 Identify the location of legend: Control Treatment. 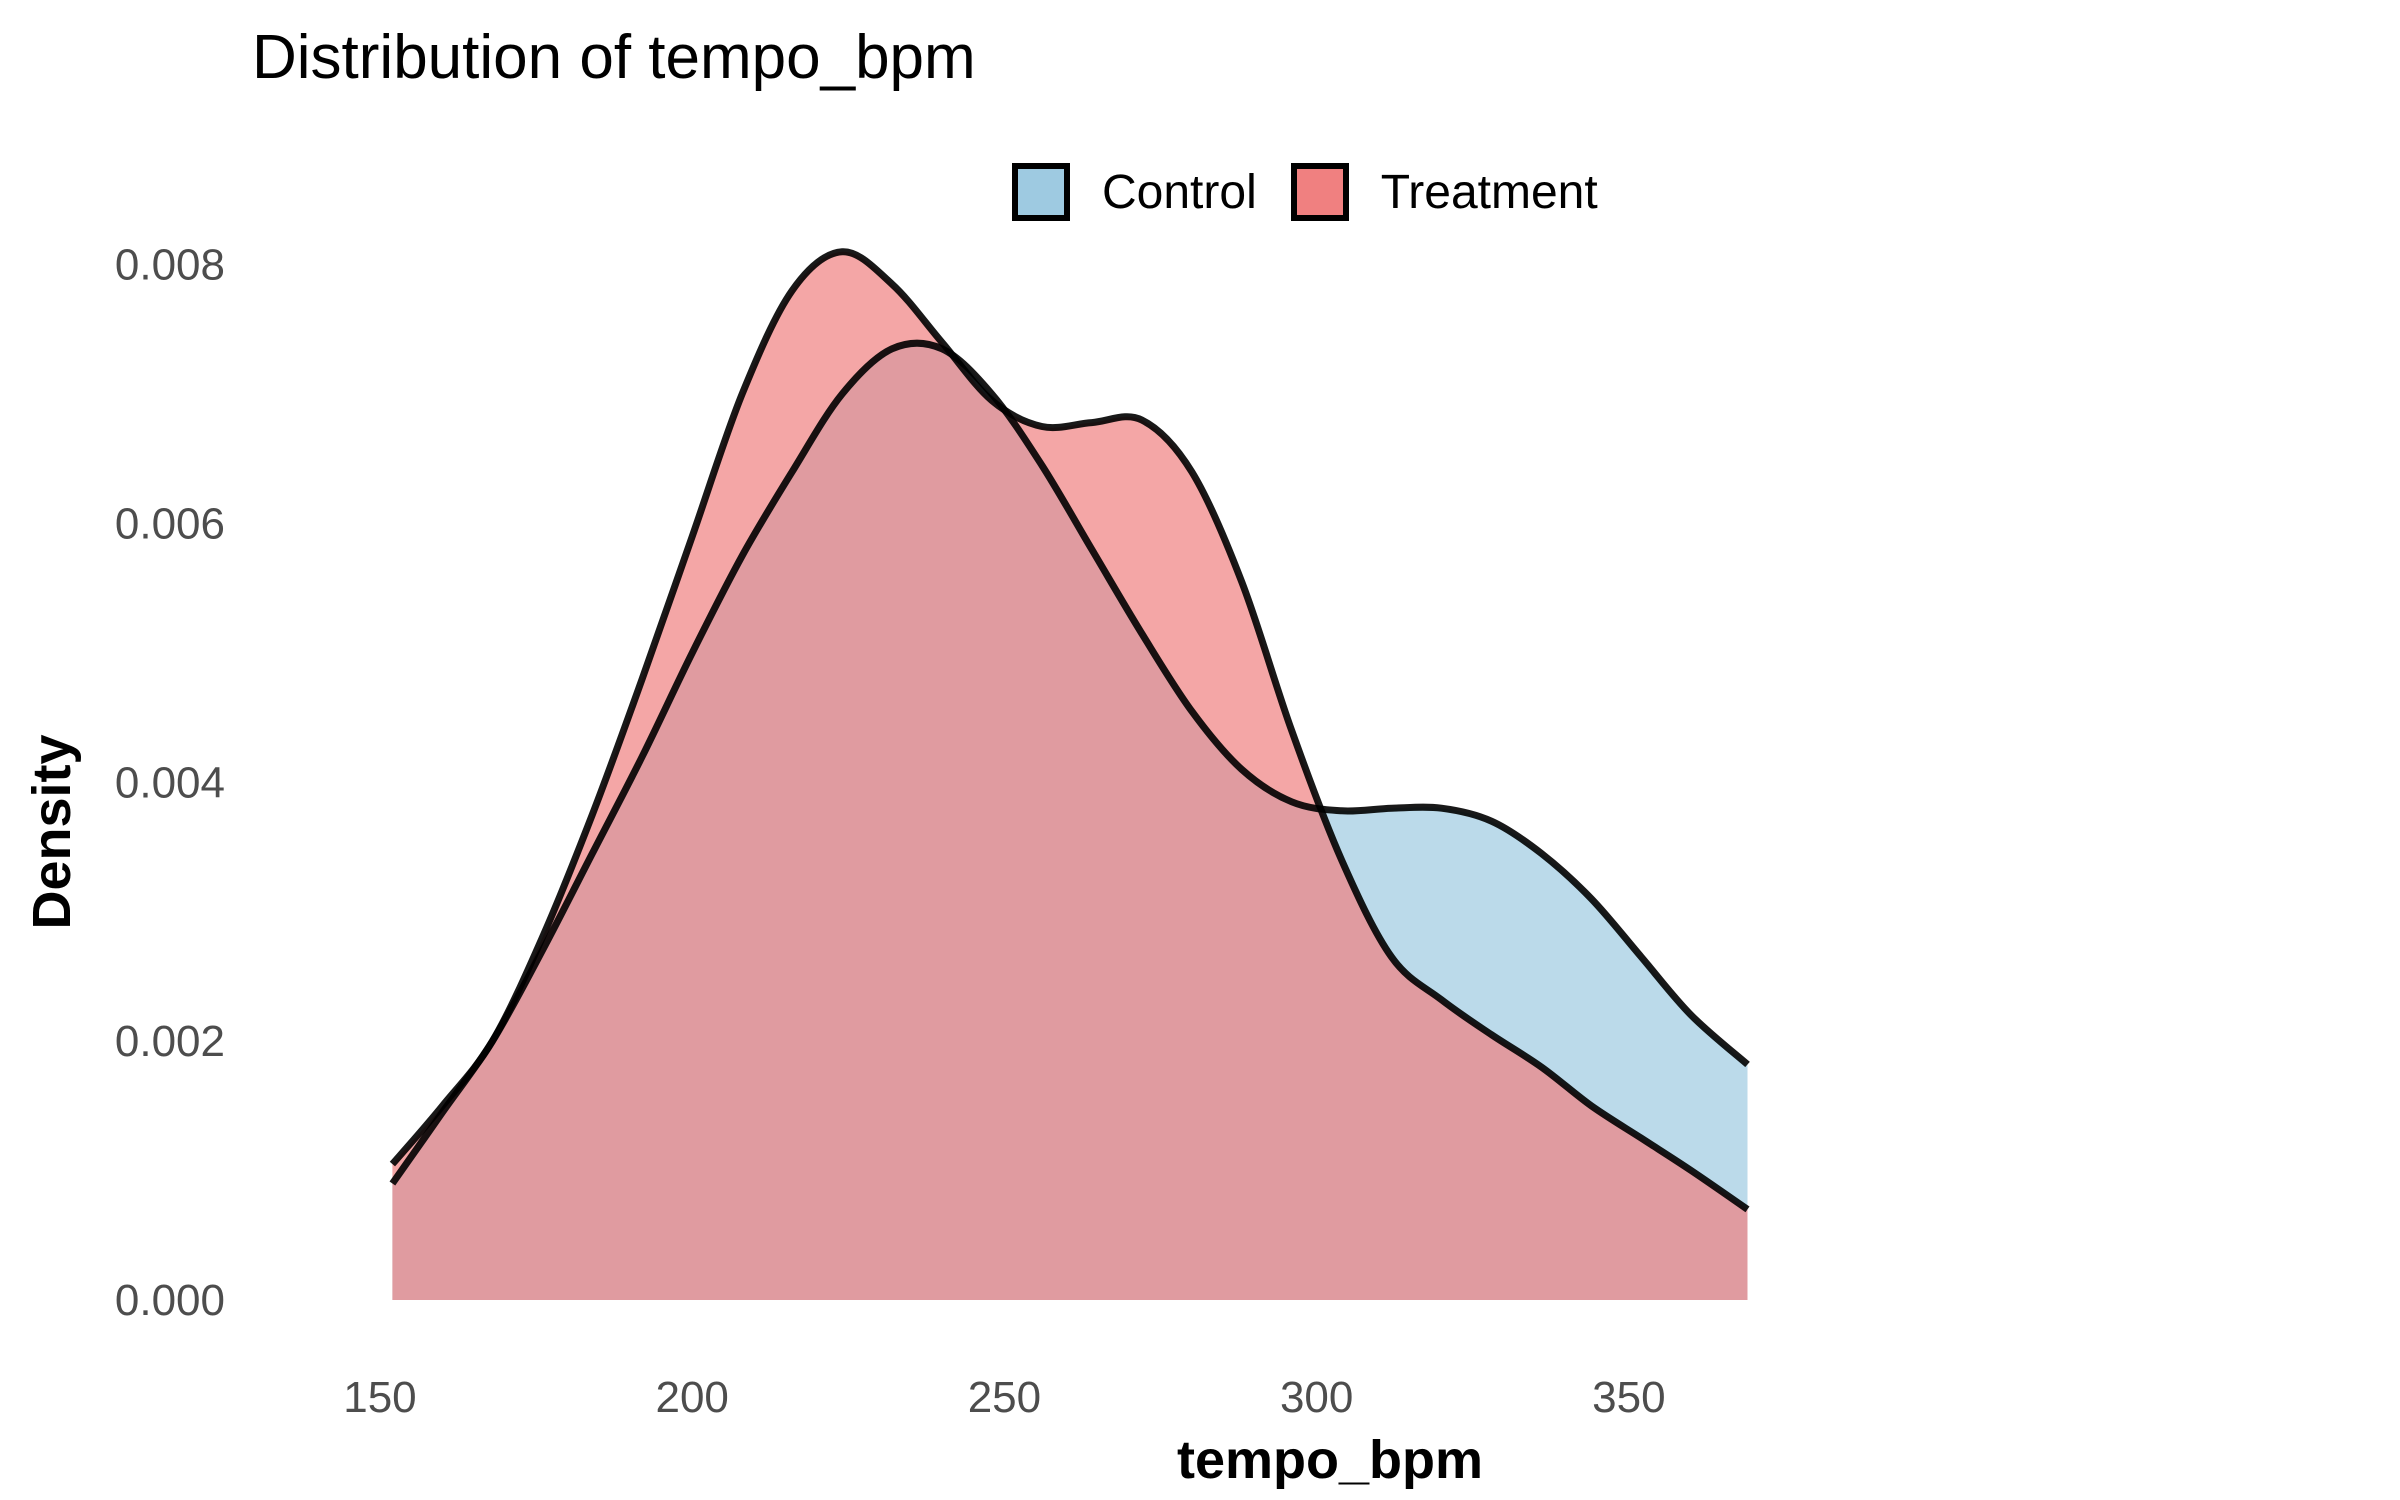
(1322, 192).